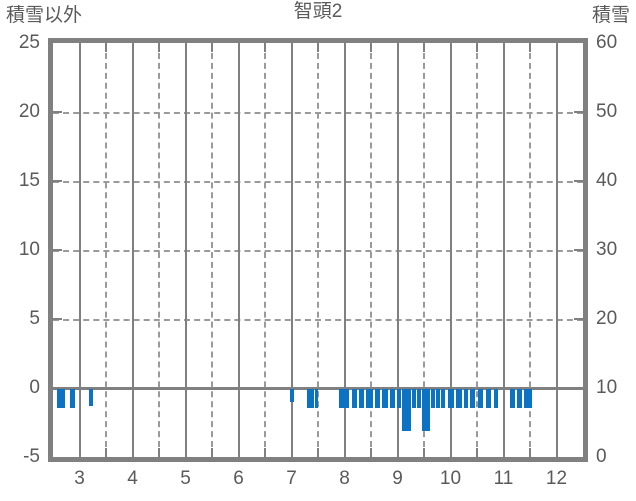  Describe the element at coordinates (34, 387) in the screenshot. I see `left-axis-tick-label: 0` at that location.